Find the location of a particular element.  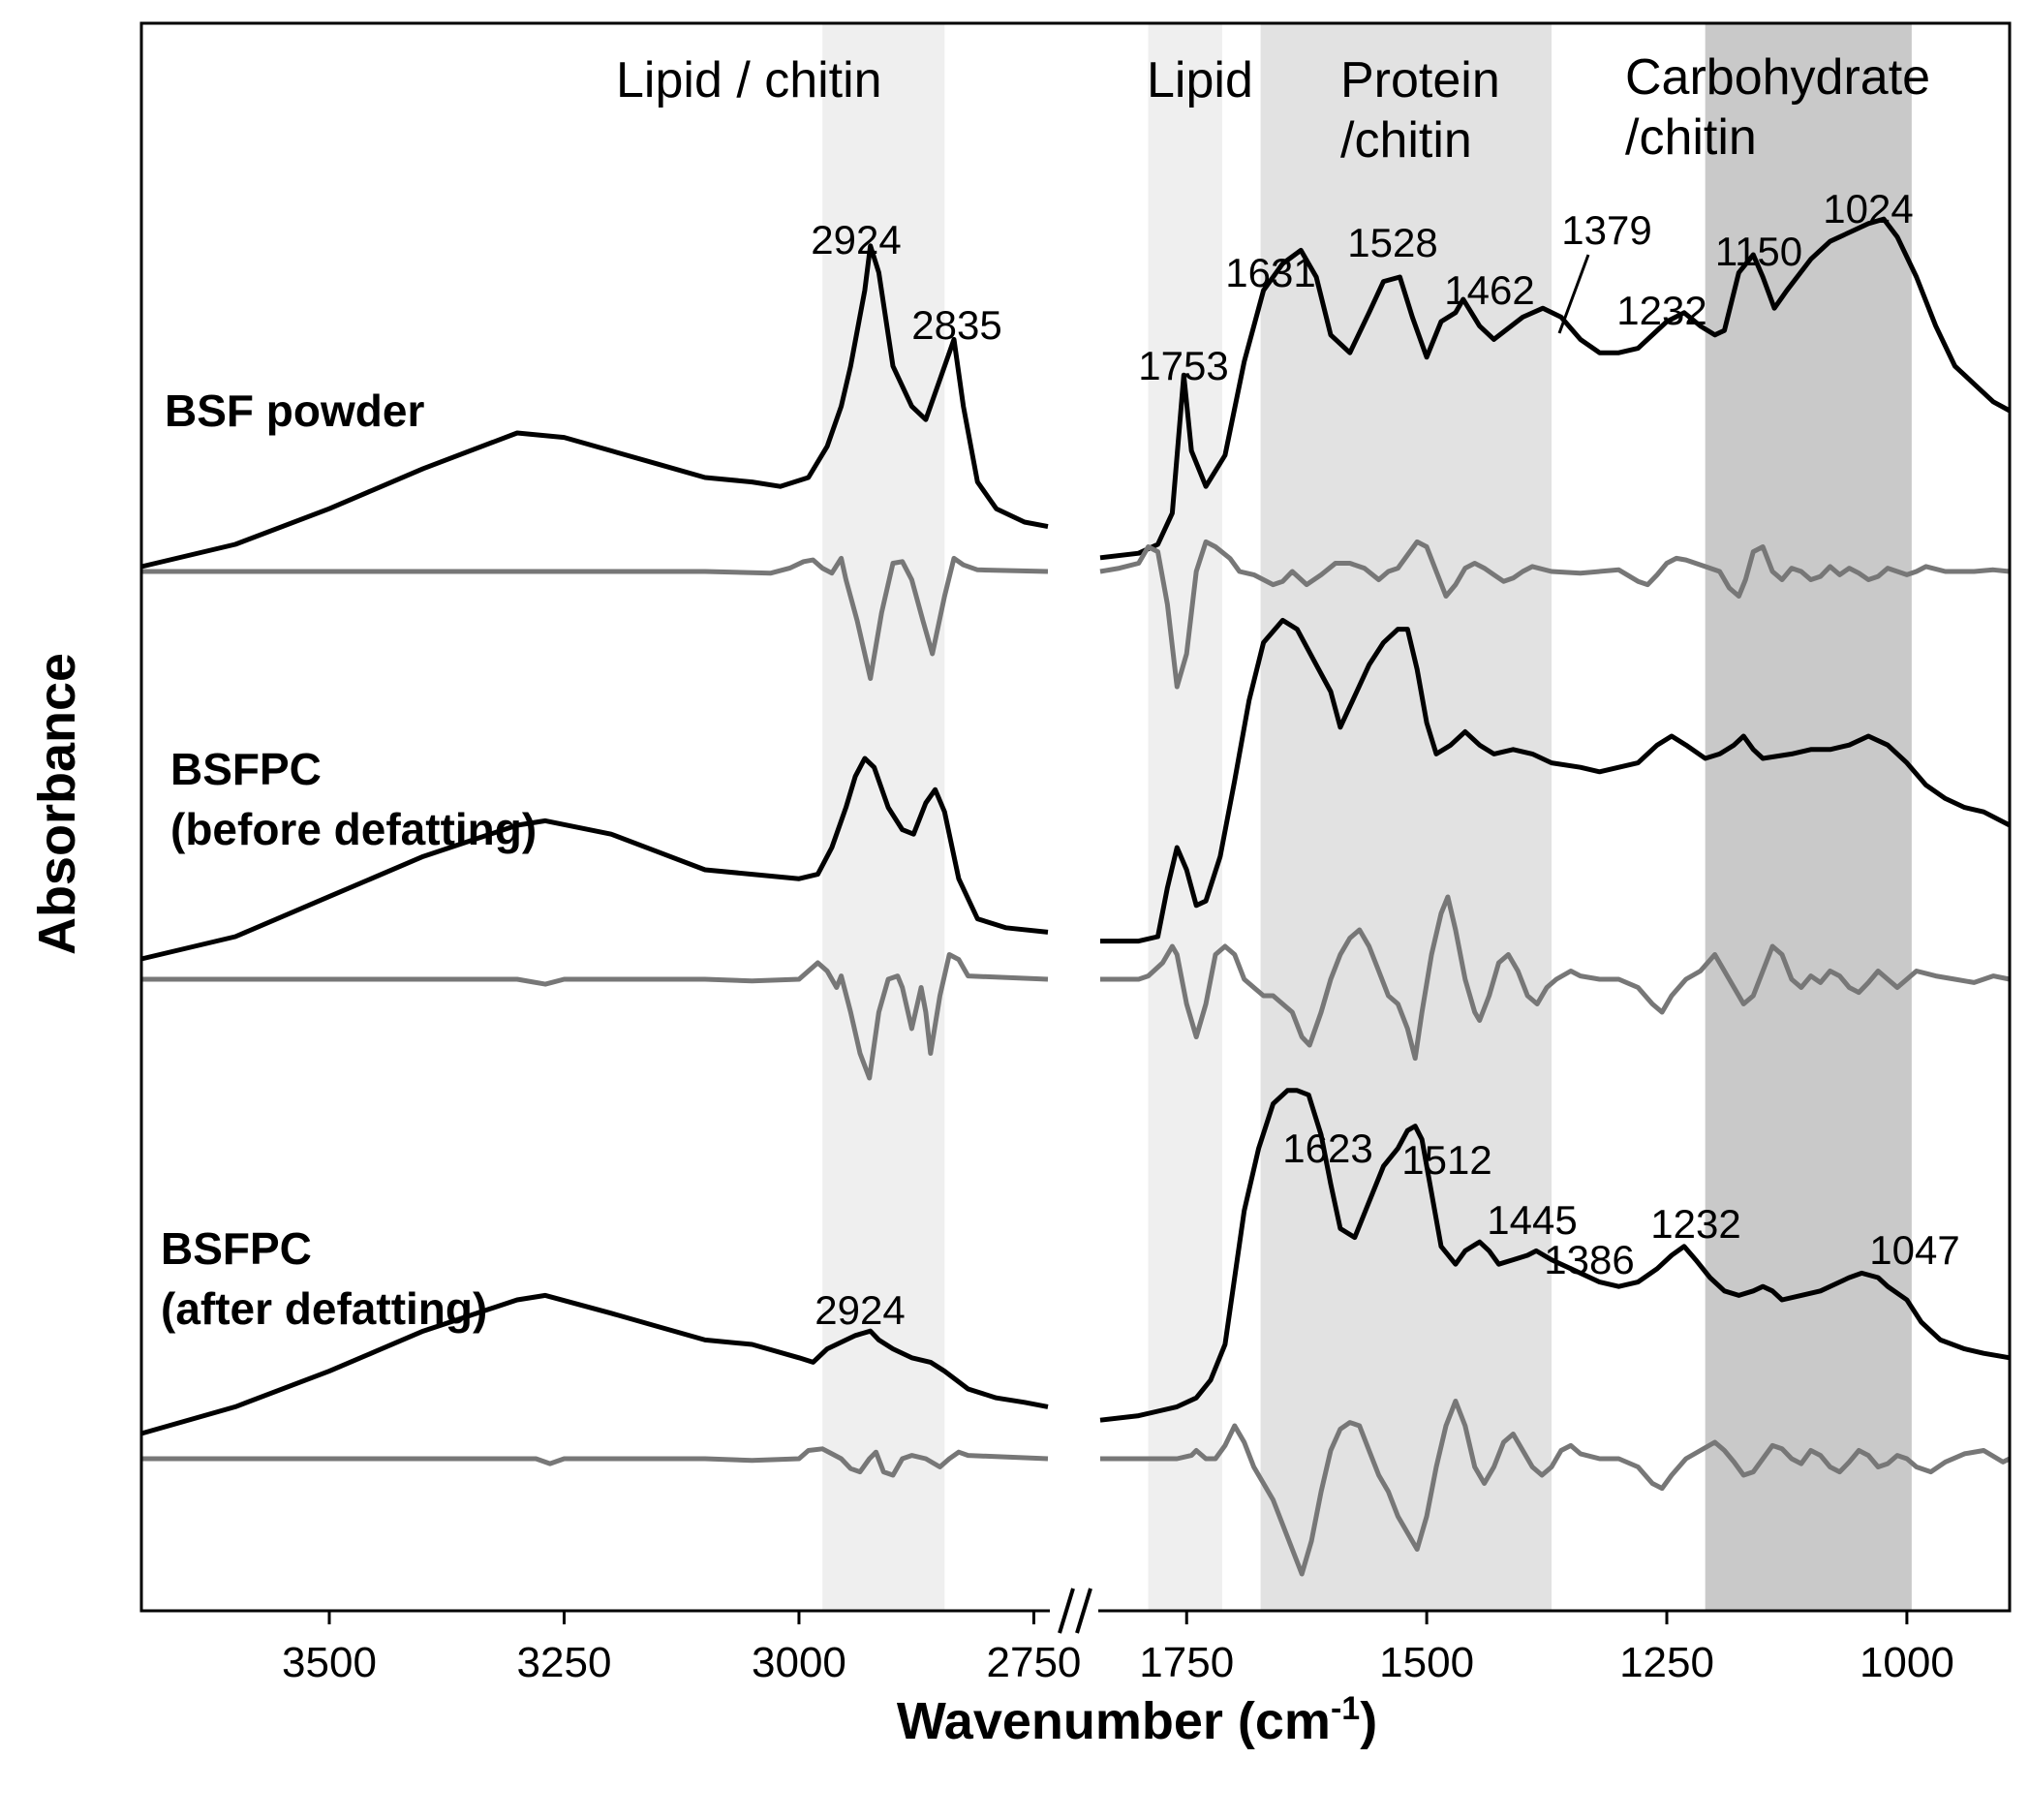

region-label-1: Lipid is located at coordinates (1200, 80).